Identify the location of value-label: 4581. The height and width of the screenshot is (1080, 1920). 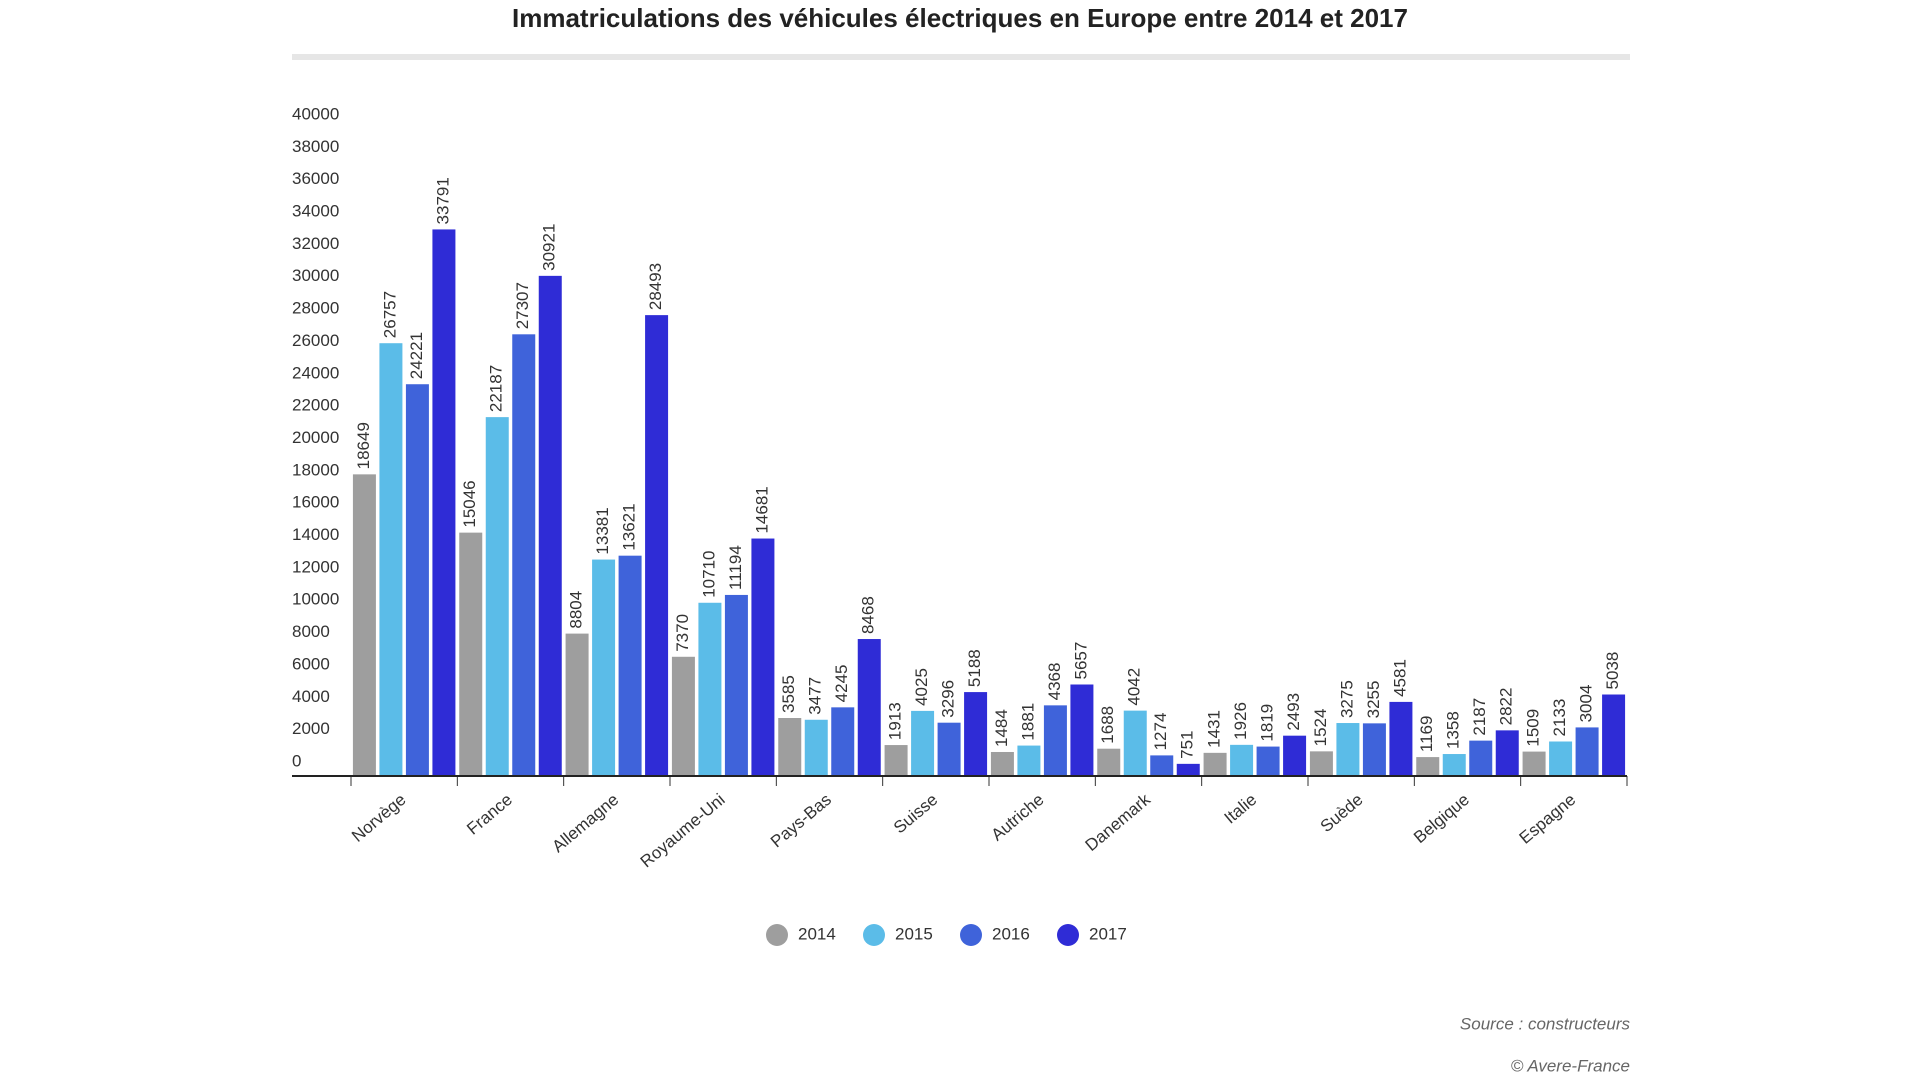
(1399, 678).